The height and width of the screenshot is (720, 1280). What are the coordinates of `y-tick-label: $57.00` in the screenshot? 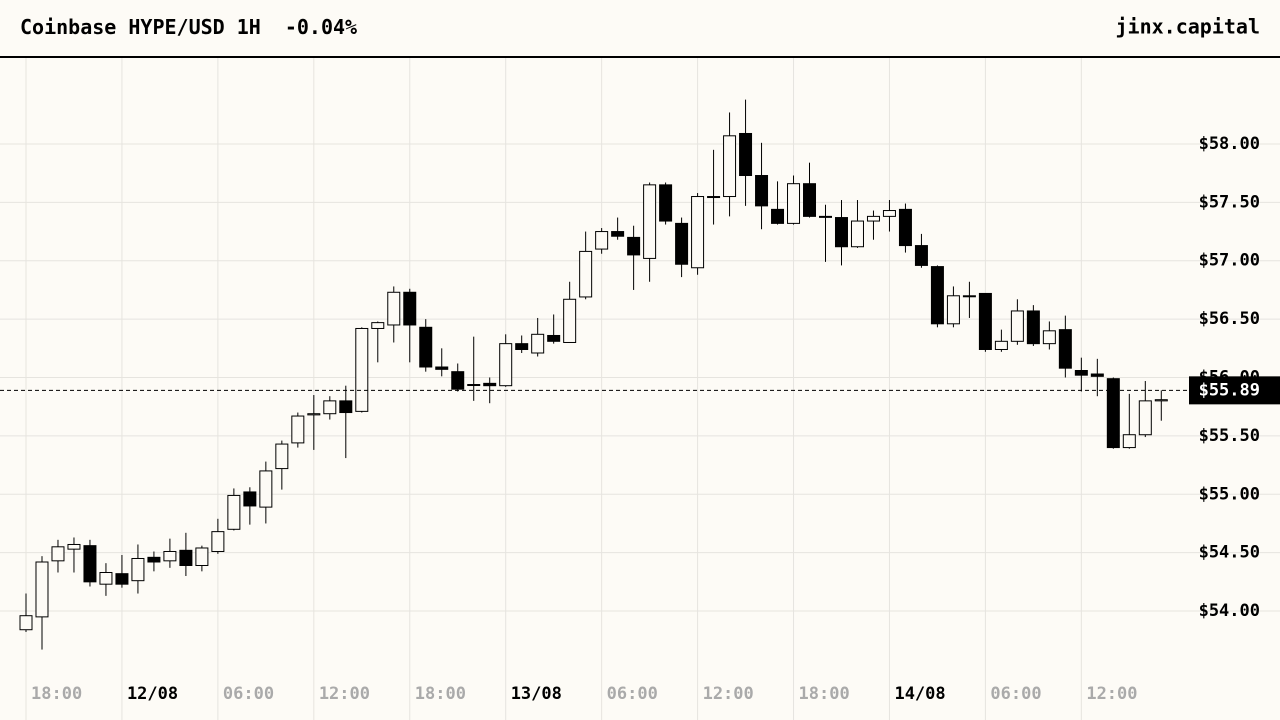 It's located at (1229, 261).